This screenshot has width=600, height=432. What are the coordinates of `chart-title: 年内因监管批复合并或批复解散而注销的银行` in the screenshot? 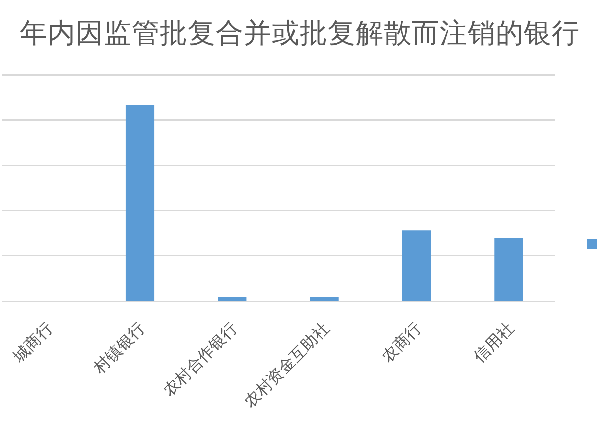 It's located at (300, 33).